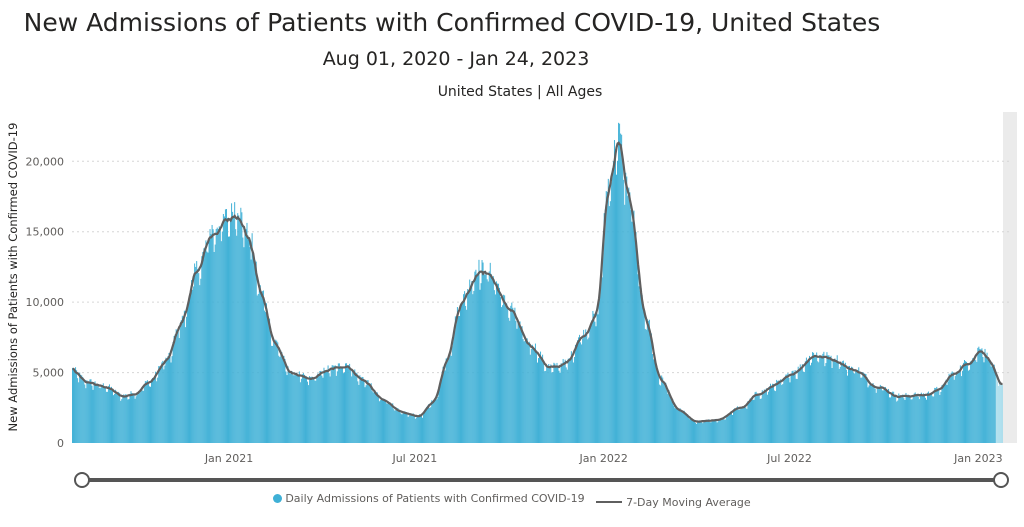 The image size is (1024, 527). What do you see at coordinates (82, 480) in the screenshot?
I see `slider-start-handle` at bounding box center [82, 480].